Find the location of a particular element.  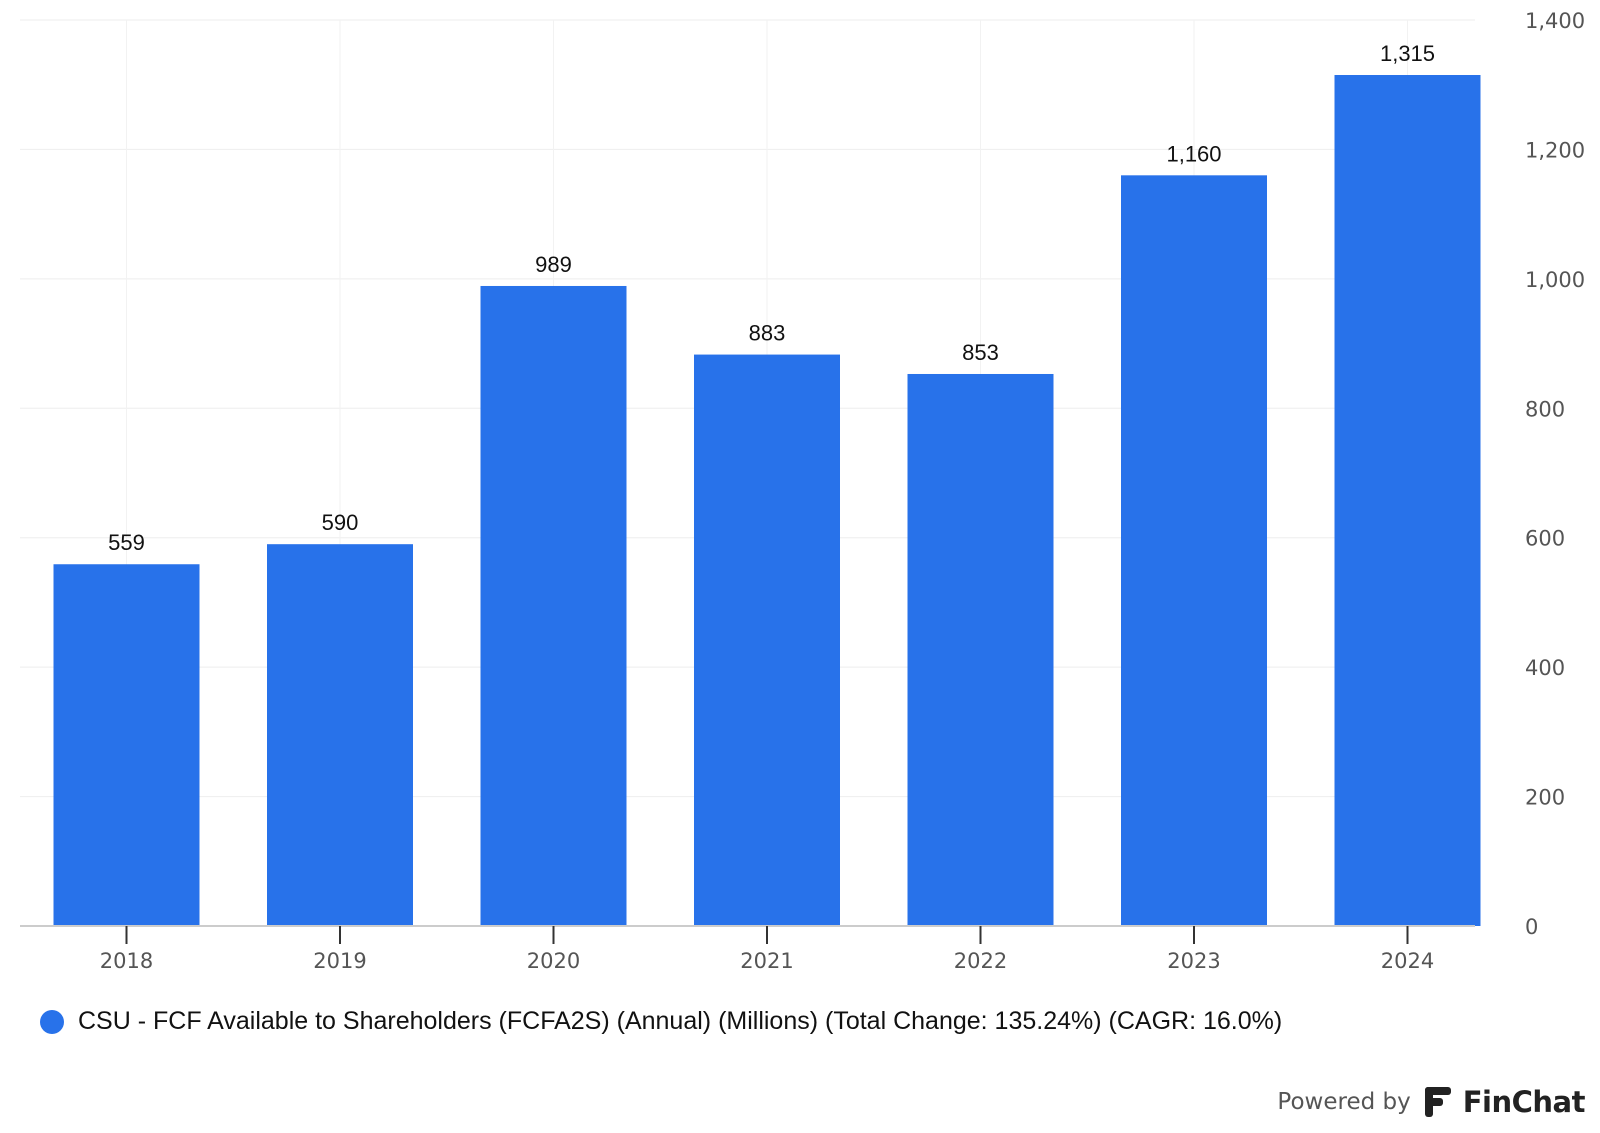

data-label-2019: 590 is located at coordinates (340, 522).